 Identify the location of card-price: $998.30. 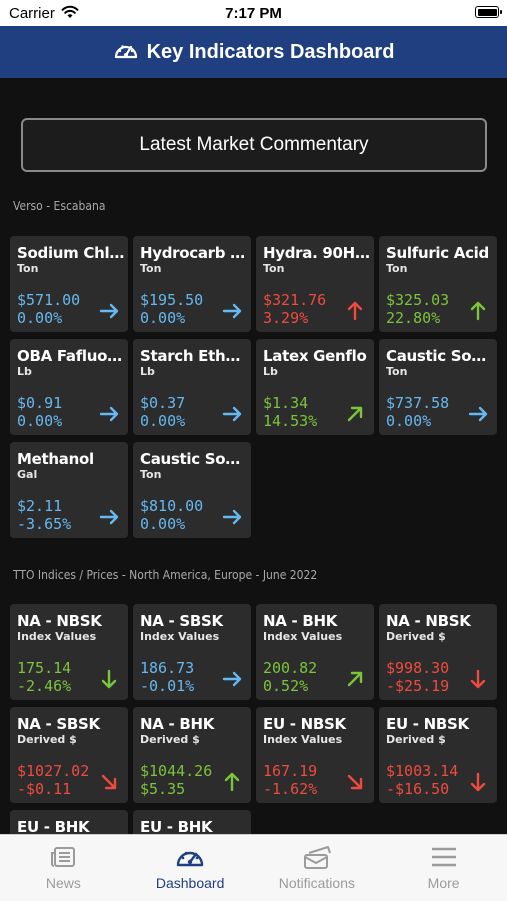
(418, 668).